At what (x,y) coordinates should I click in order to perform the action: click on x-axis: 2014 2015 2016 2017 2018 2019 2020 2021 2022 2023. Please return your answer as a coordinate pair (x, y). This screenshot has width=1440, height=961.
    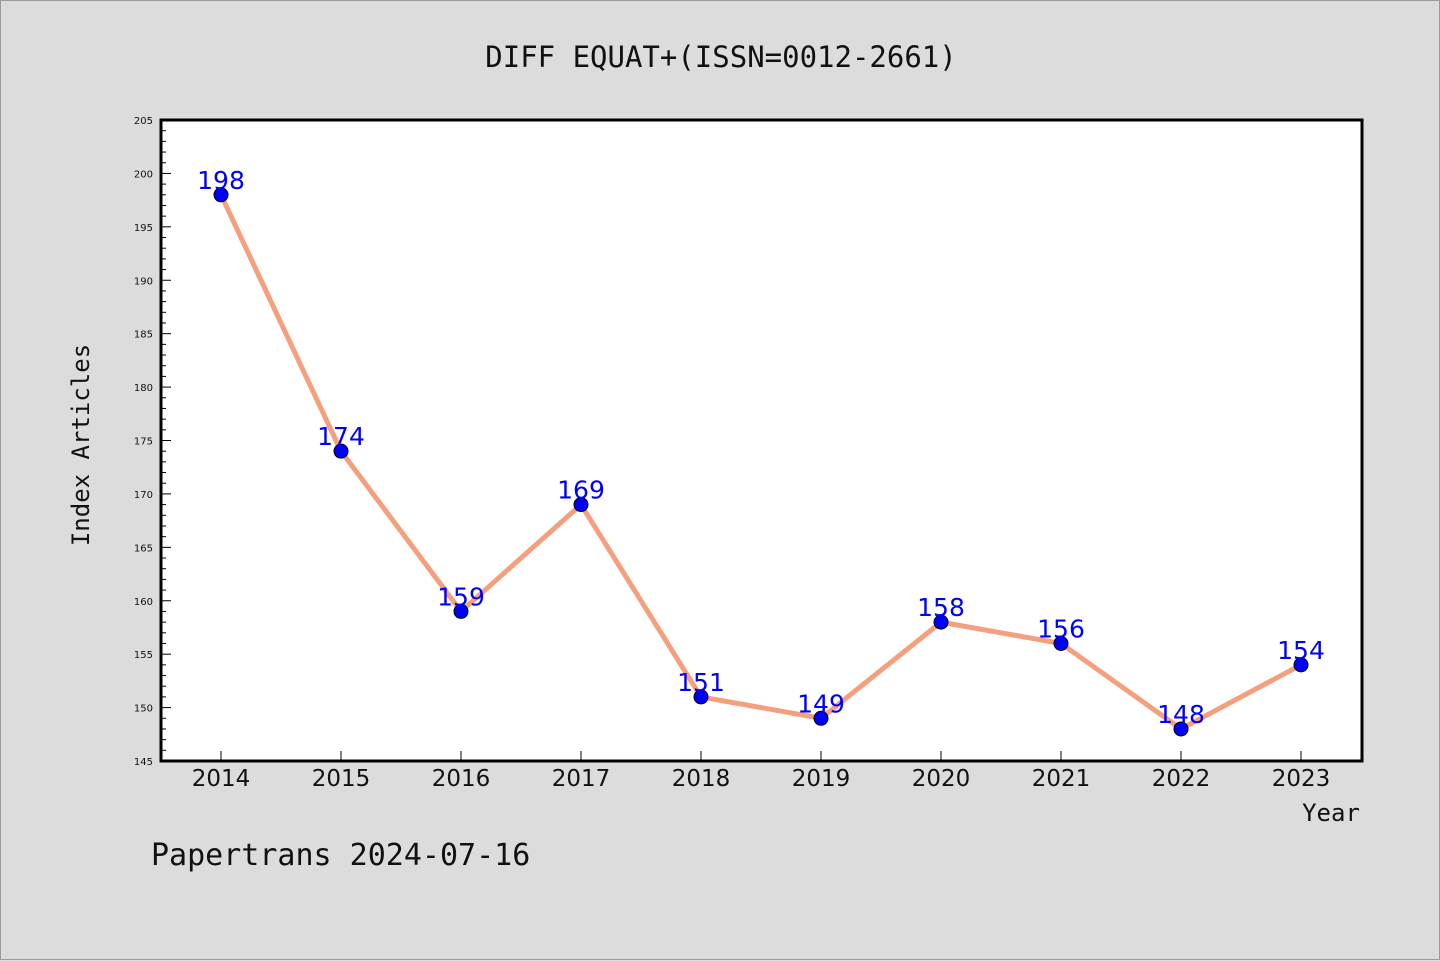
    Looking at the image, I should click on (761, 771).